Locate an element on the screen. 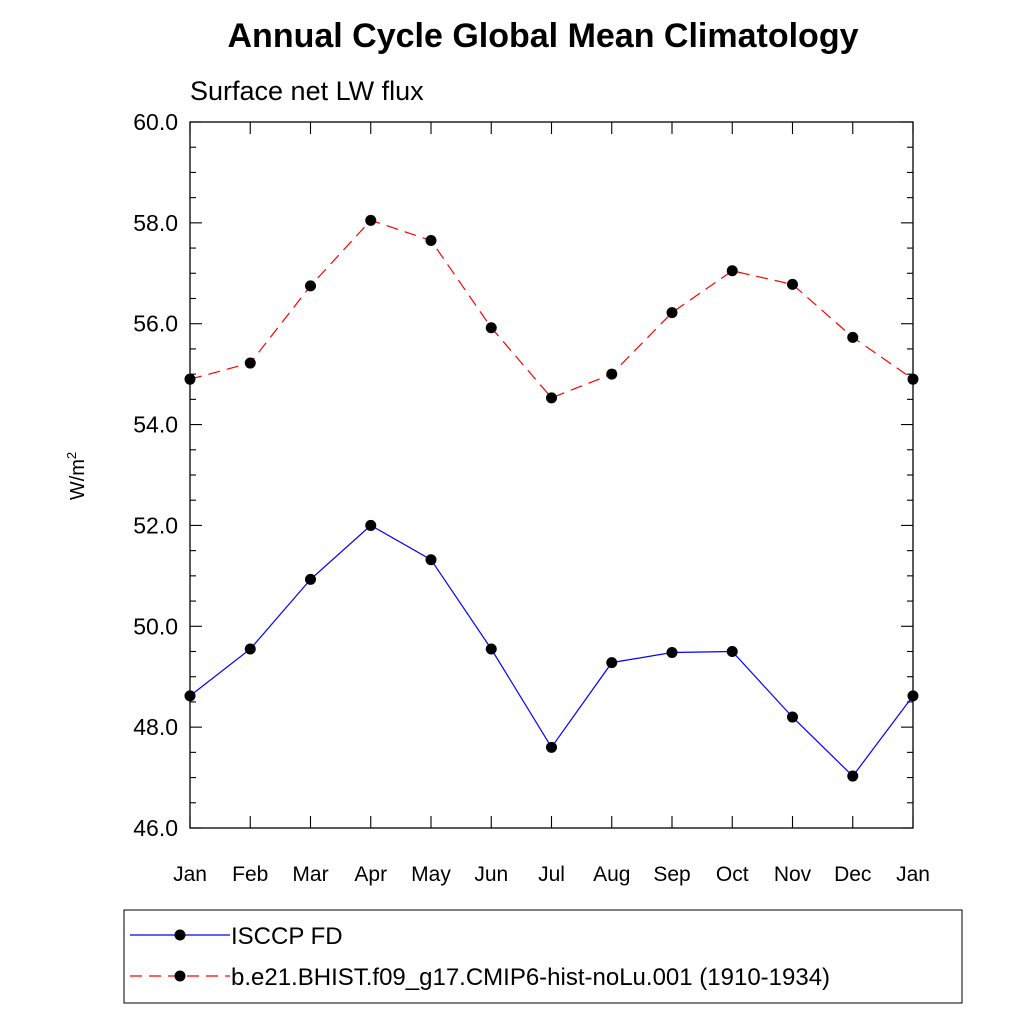 The image size is (1024, 1029). legend-box is located at coordinates (543, 956).